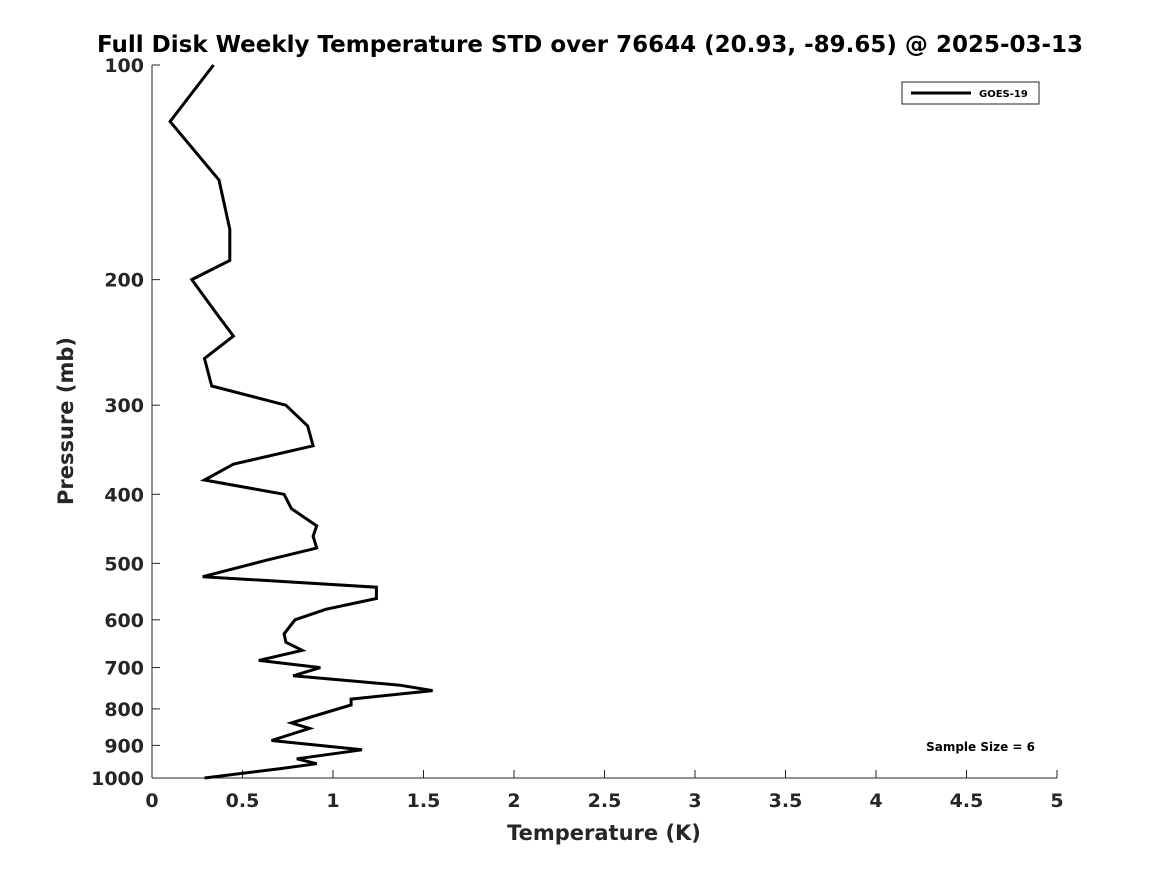 This screenshot has height=875, width=1167. I want to click on y-tick-label: 700, so click(124, 669).